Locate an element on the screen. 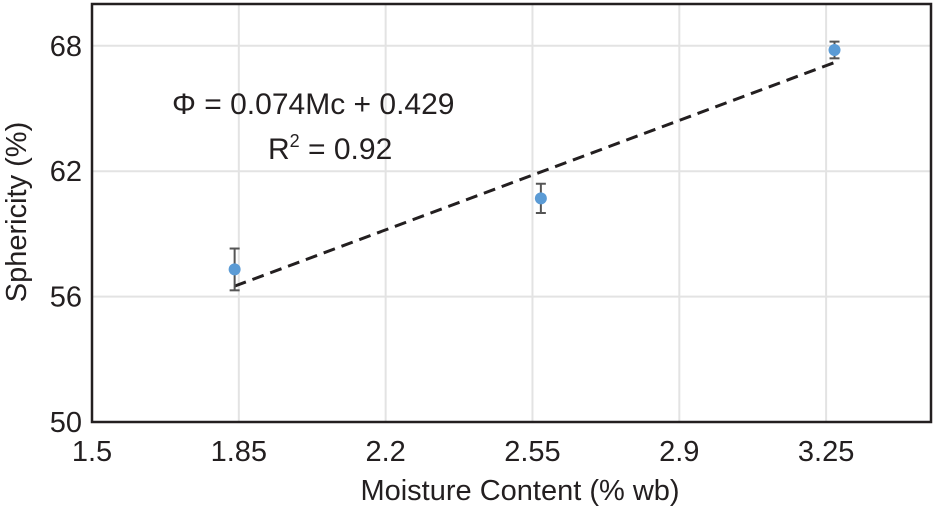 This screenshot has height=508, width=936. y-axis-title: Sphericity (%) is located at coordinates (17, 212).